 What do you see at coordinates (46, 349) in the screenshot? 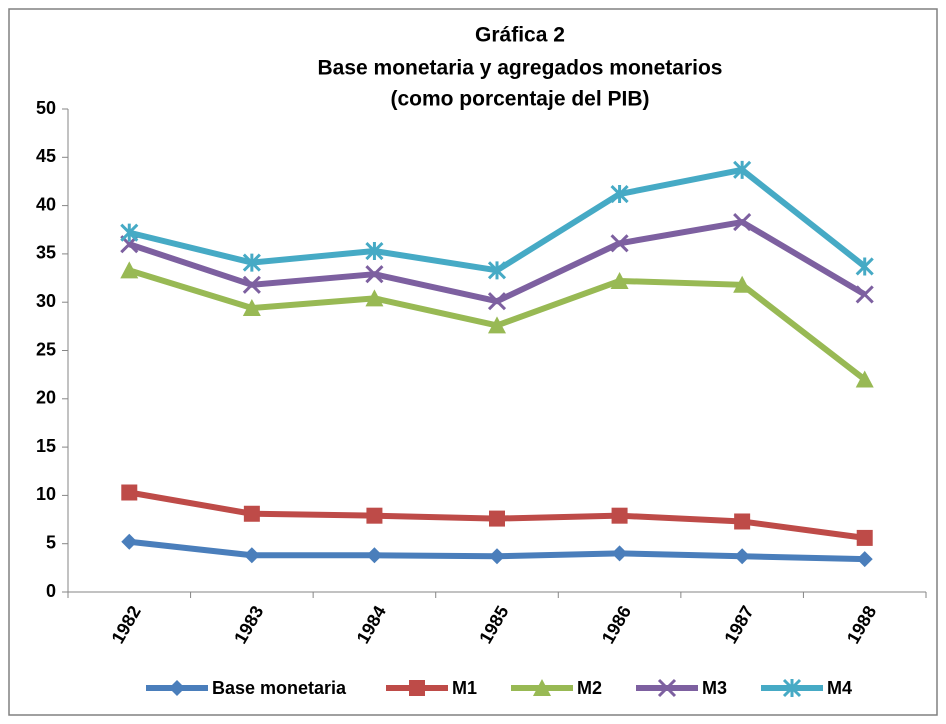
I see `y-tick-label: 25` at bounding box center [46, 349].